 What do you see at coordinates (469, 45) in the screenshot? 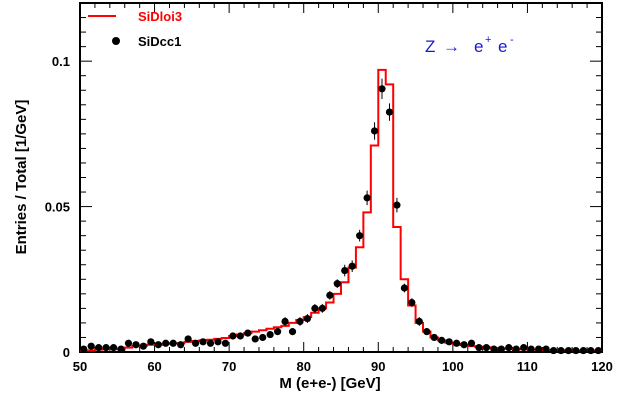
I see `process-annotation: Z → e + e -` at bounding box center [469, 45].